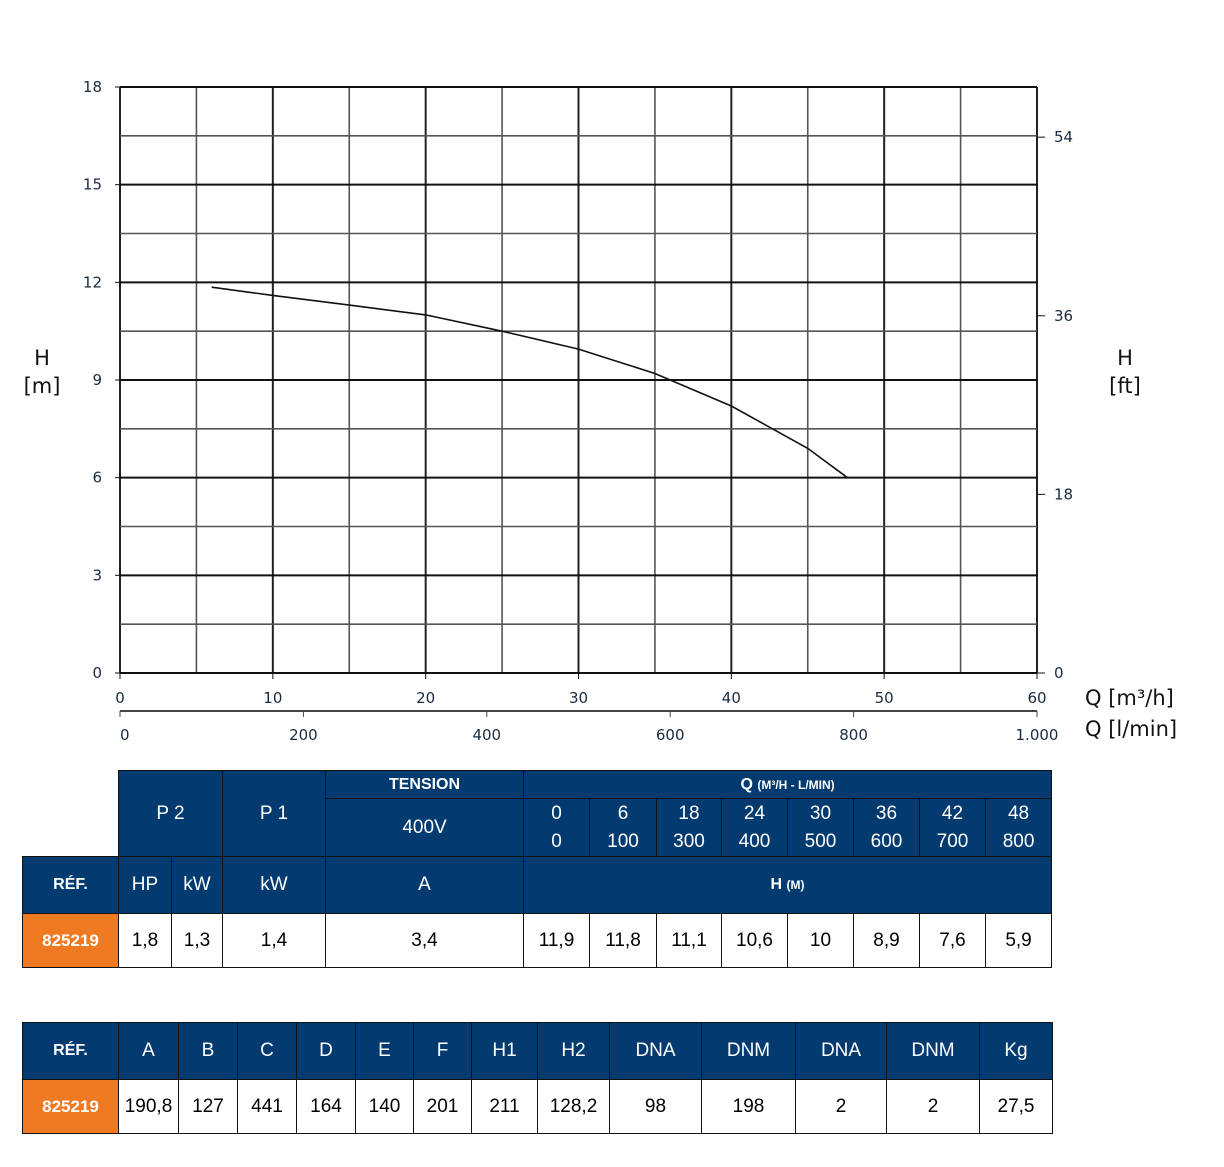  What do you see at coordinates (556, 813) in the screenshot?
I see `q-m3h: 0` at bounding box center [556, 813].